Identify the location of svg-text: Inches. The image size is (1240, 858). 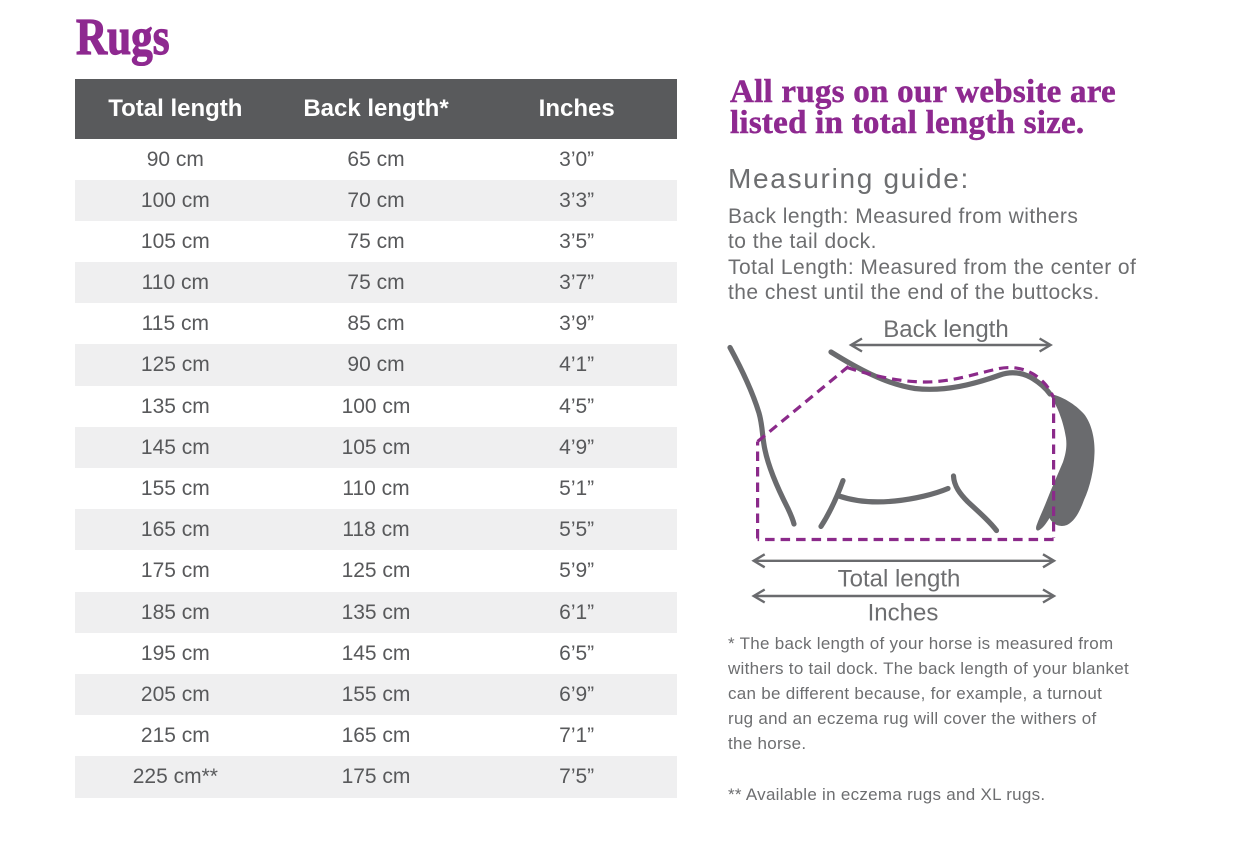
(903, 613).